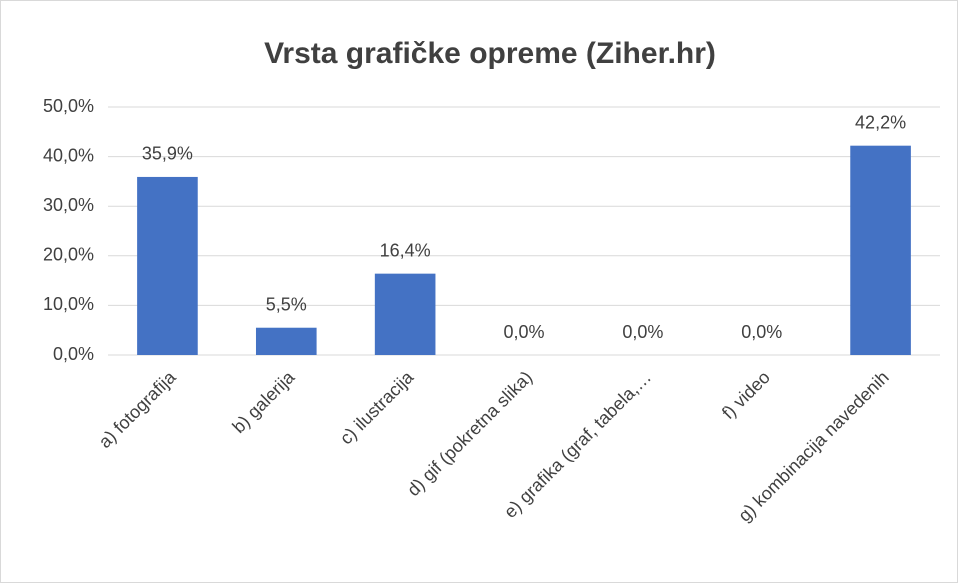  I want to click on y-tick-label: 40,0%, so click(68, 155).